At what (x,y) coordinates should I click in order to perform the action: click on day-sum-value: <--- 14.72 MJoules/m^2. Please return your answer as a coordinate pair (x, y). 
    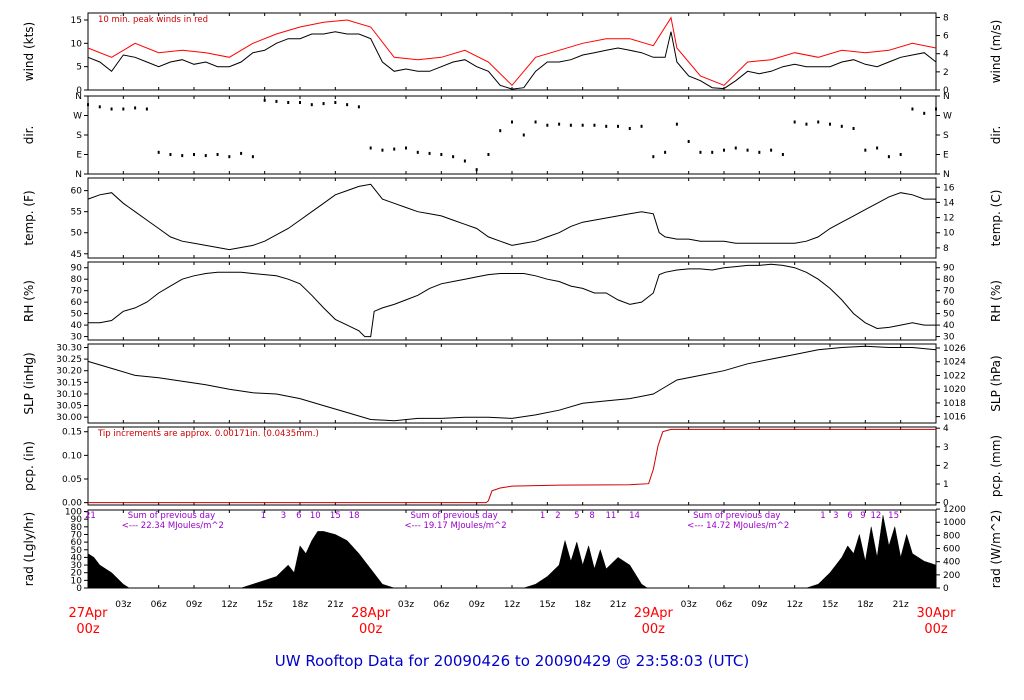
    Looking at the image, I should click on (738, 526).